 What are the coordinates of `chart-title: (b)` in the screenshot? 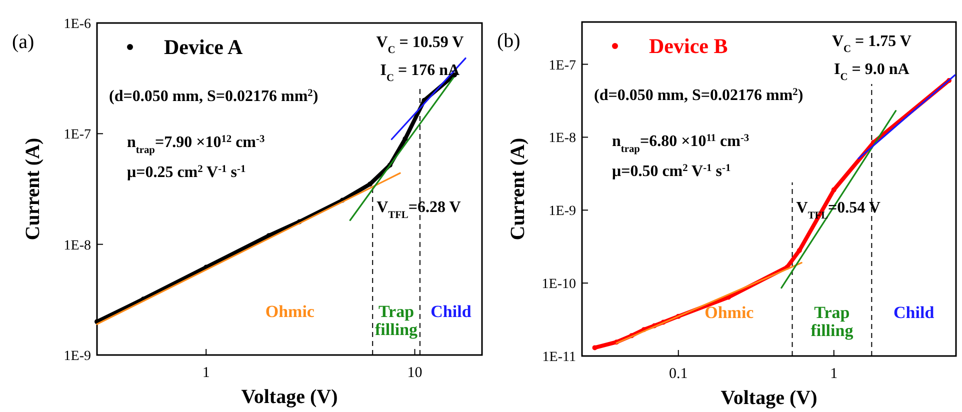 It's located at (508, 41).